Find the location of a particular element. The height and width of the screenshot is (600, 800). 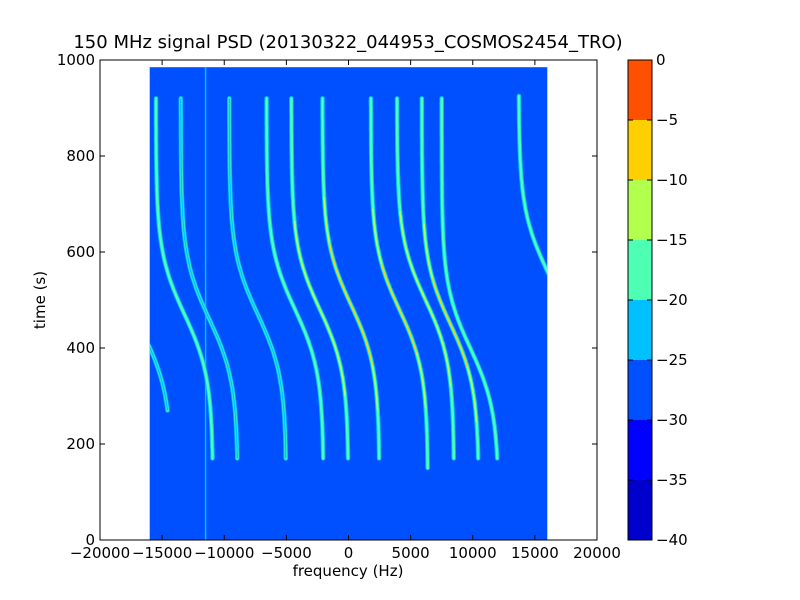

y-tick-label: 600 is located at coordinates (80, 252).